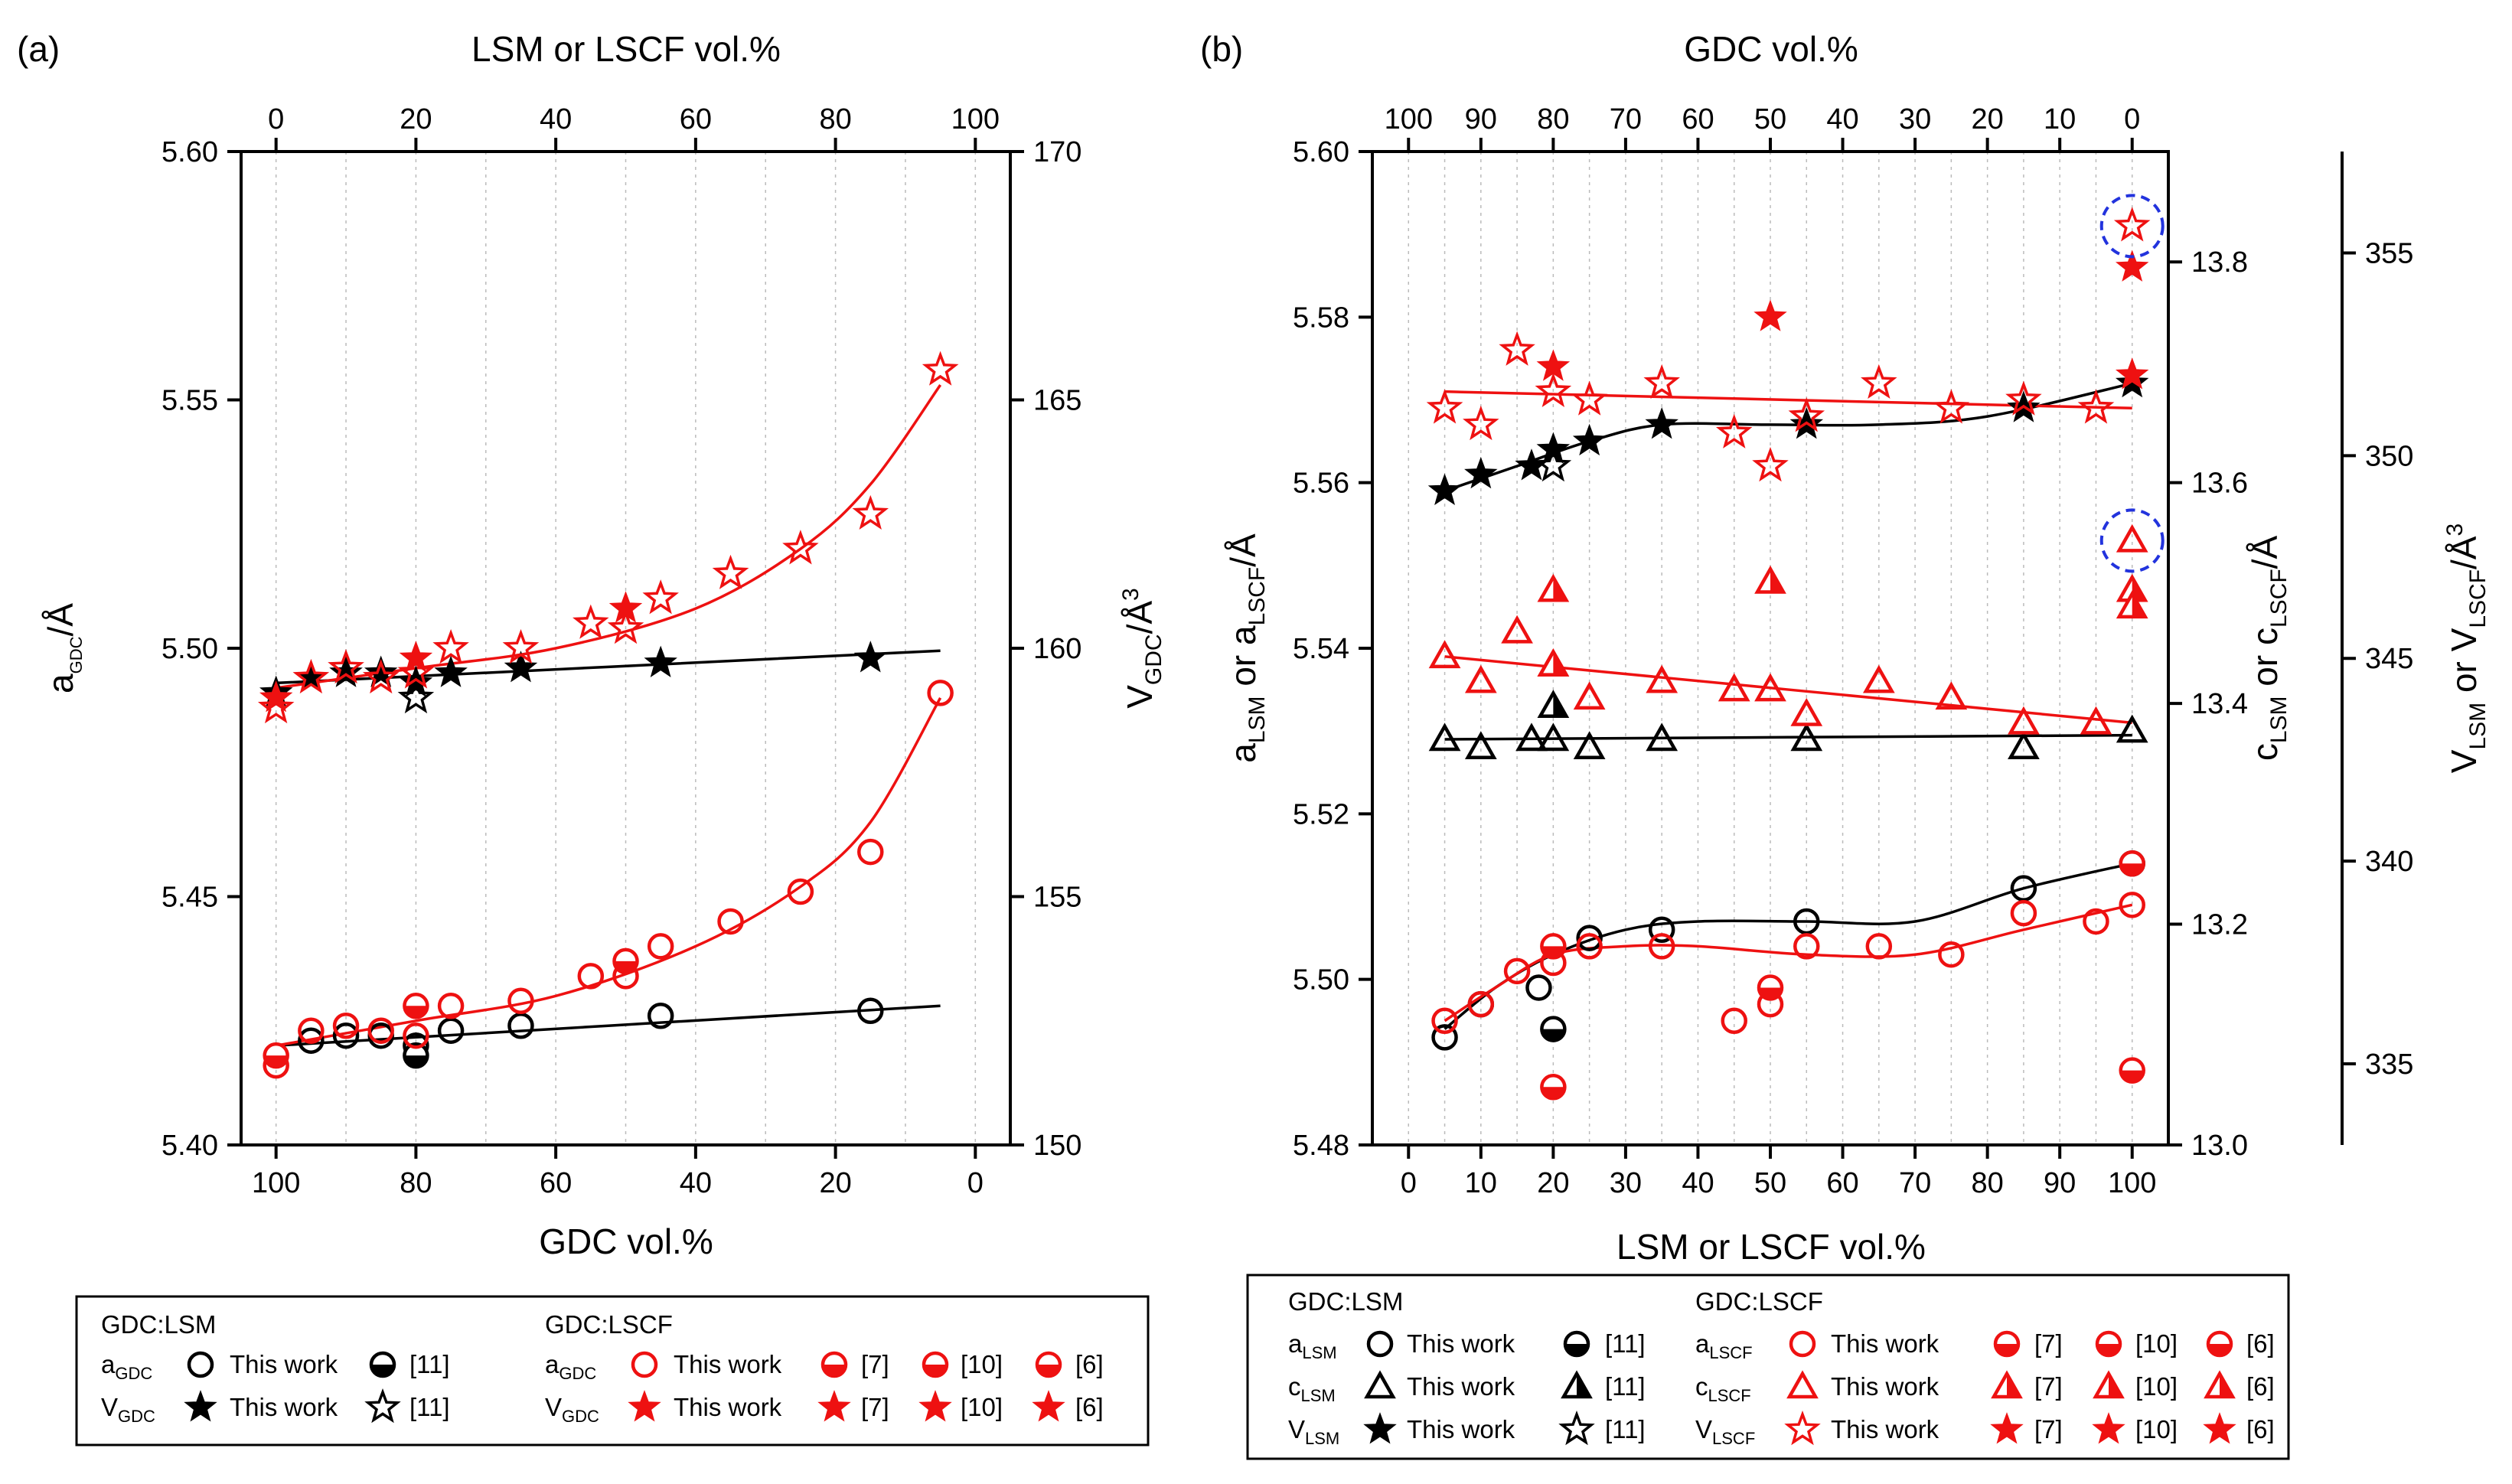  What do you see at coordinates (276, 1183) in the screenshot?
I see `tick-label-bottom-a: 100` at bounding box center [276, 1183].